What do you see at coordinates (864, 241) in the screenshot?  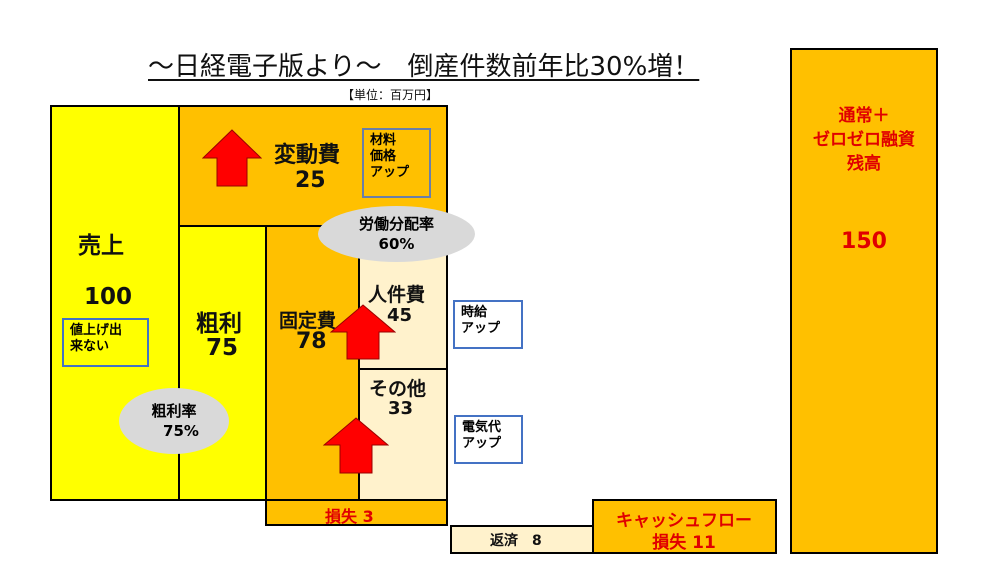 I see `loan-value: 150` at bounding box center [864, 241].